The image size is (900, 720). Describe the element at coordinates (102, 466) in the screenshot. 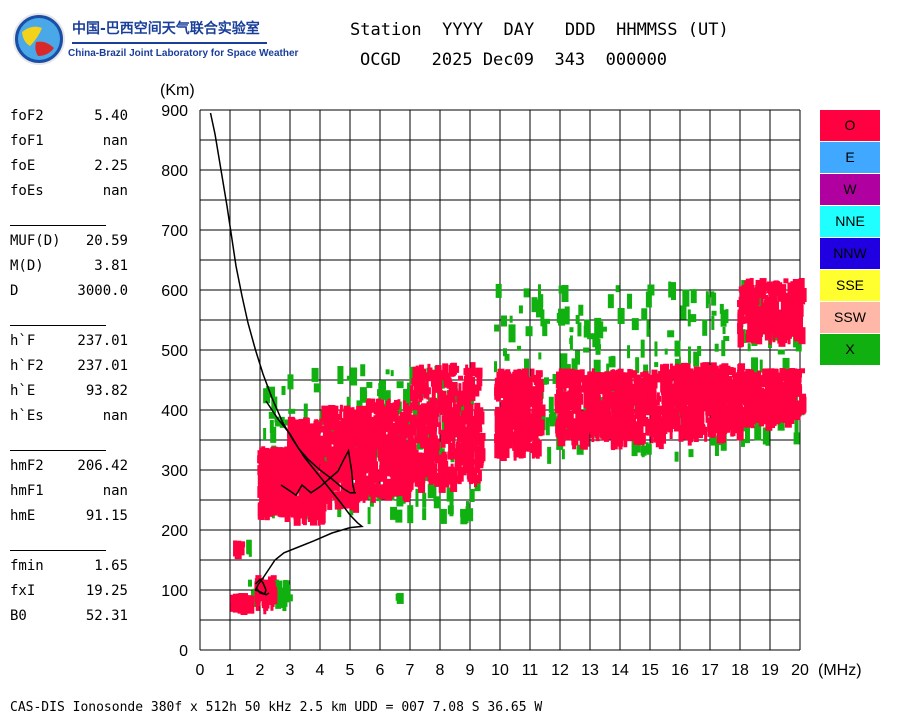

I see `param-value: 206.42` at that location.